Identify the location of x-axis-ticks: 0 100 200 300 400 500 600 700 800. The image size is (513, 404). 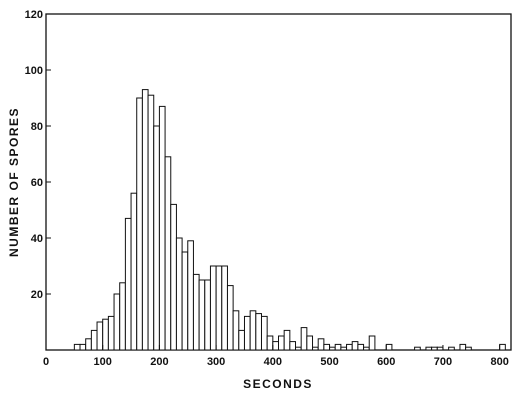
(276, 356).